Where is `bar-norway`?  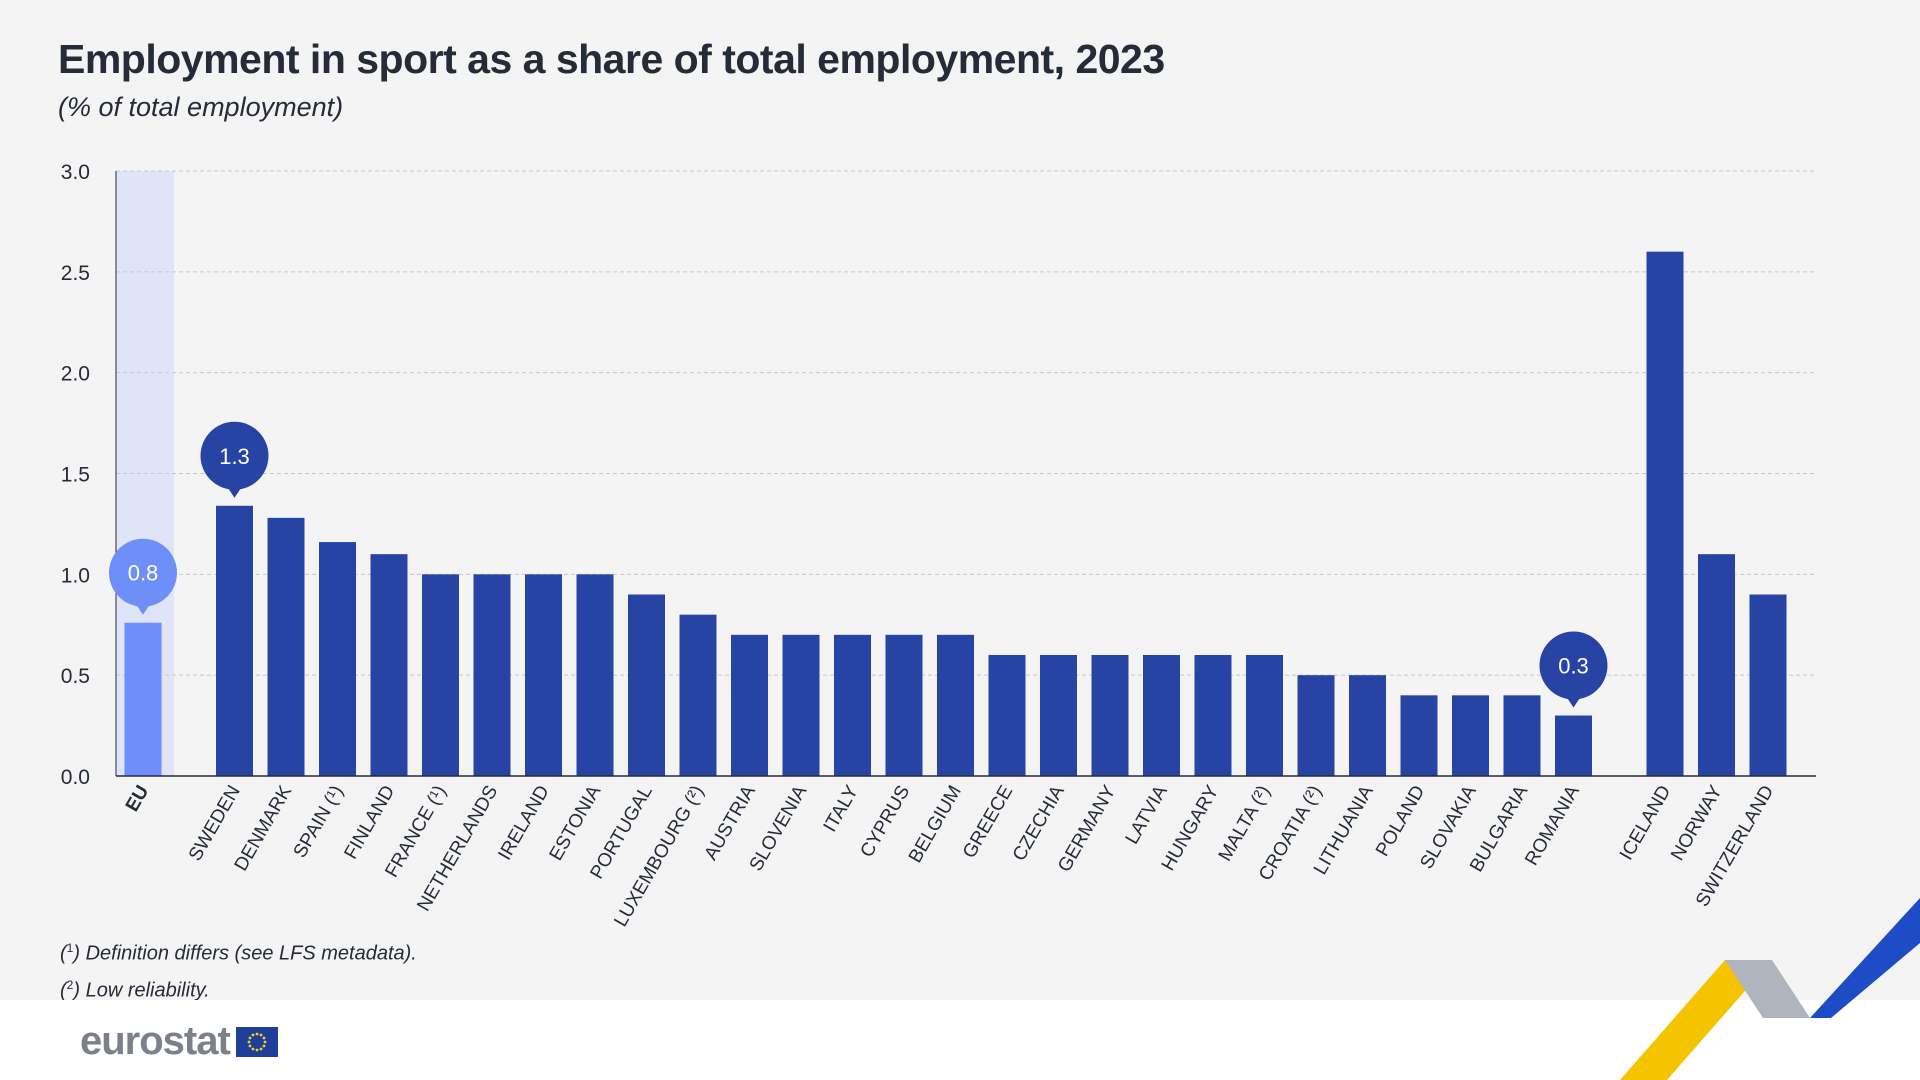 bar-norway is located at coordinates (1716, 665).